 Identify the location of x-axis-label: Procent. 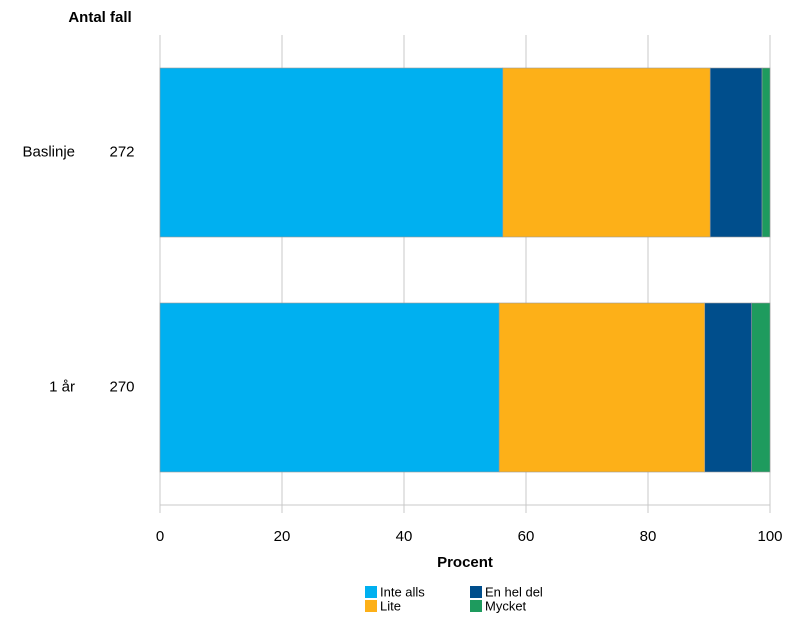
(465, 562).